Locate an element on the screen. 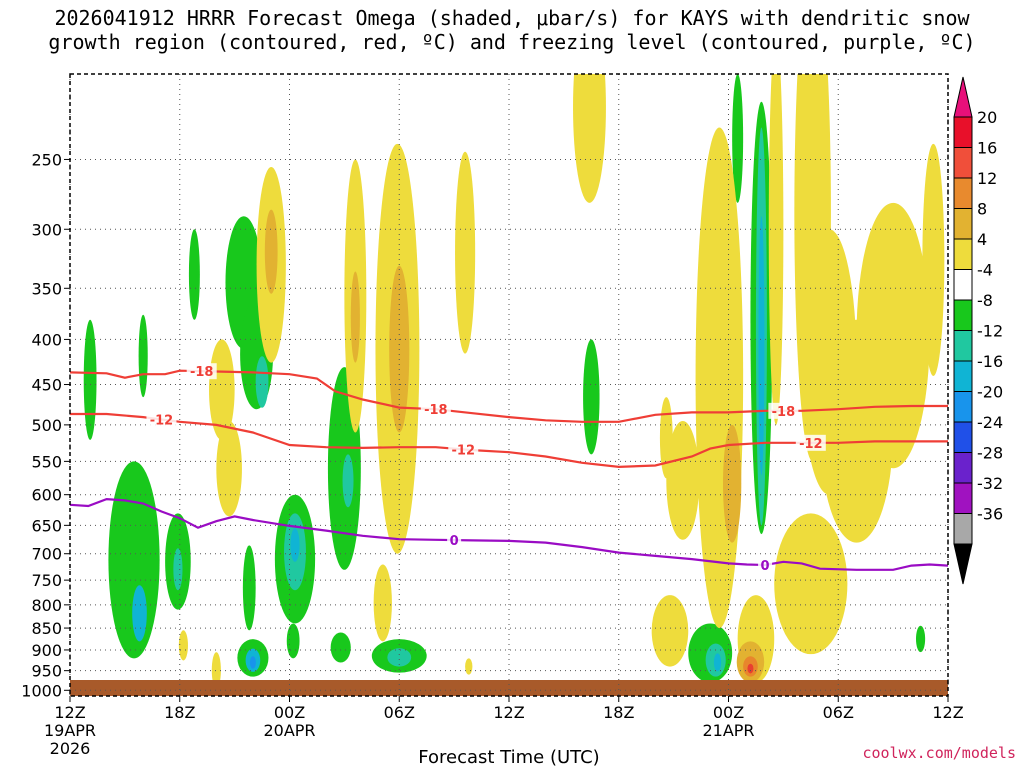  x-tick-label-6: 18Z is located at coordinates (179, 712).